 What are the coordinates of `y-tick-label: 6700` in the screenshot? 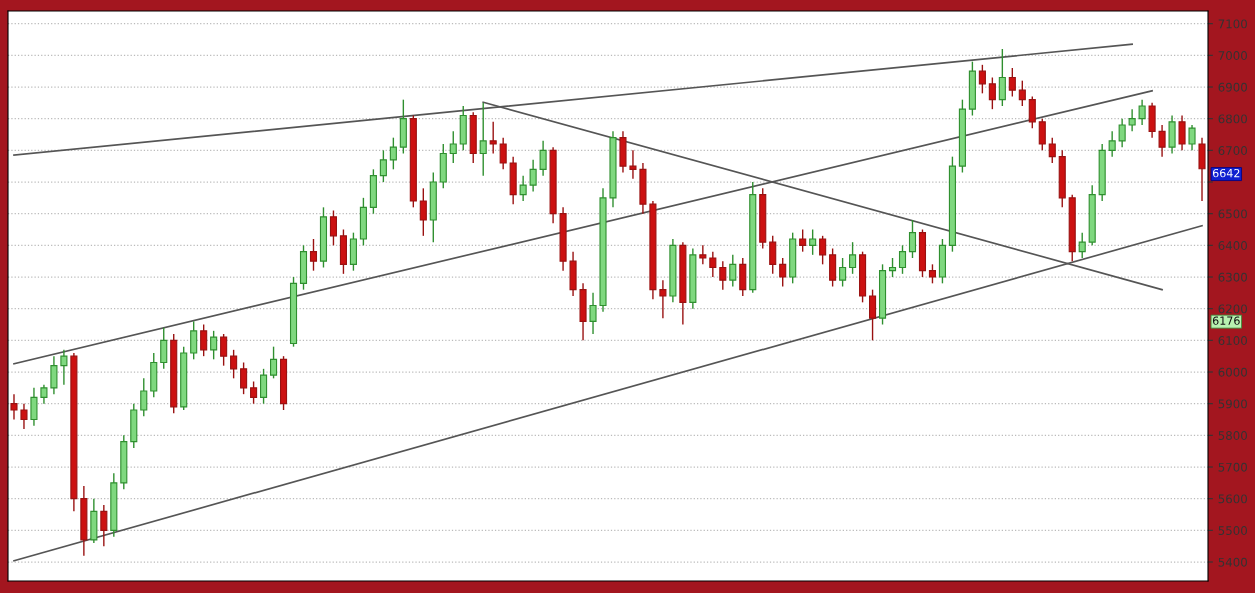 It's located at (1232, 150).